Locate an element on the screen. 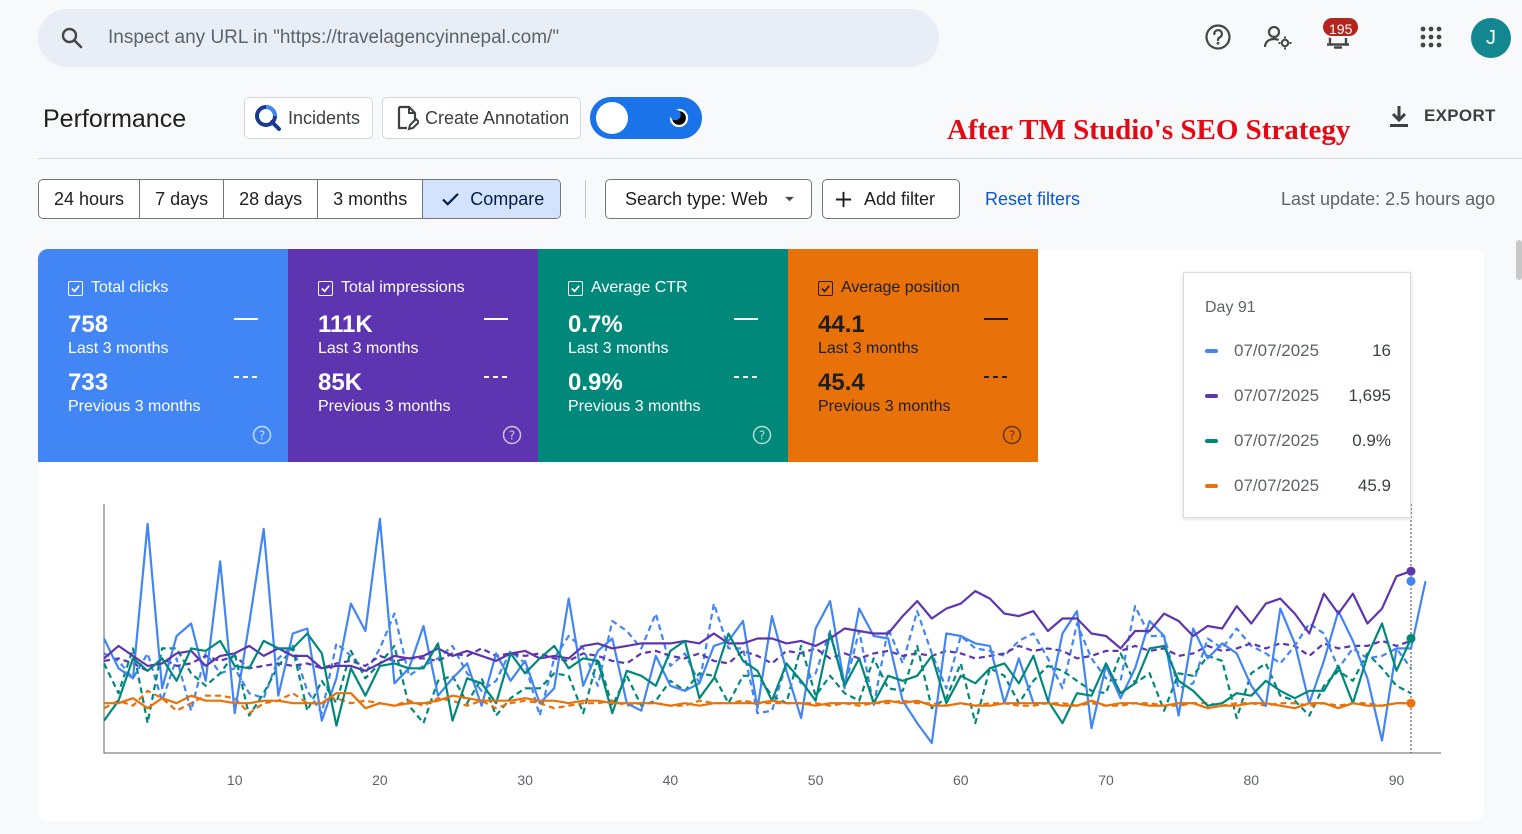 The image size is (1522, 834). user-settings-icon is located at coordinates (1278, 37).